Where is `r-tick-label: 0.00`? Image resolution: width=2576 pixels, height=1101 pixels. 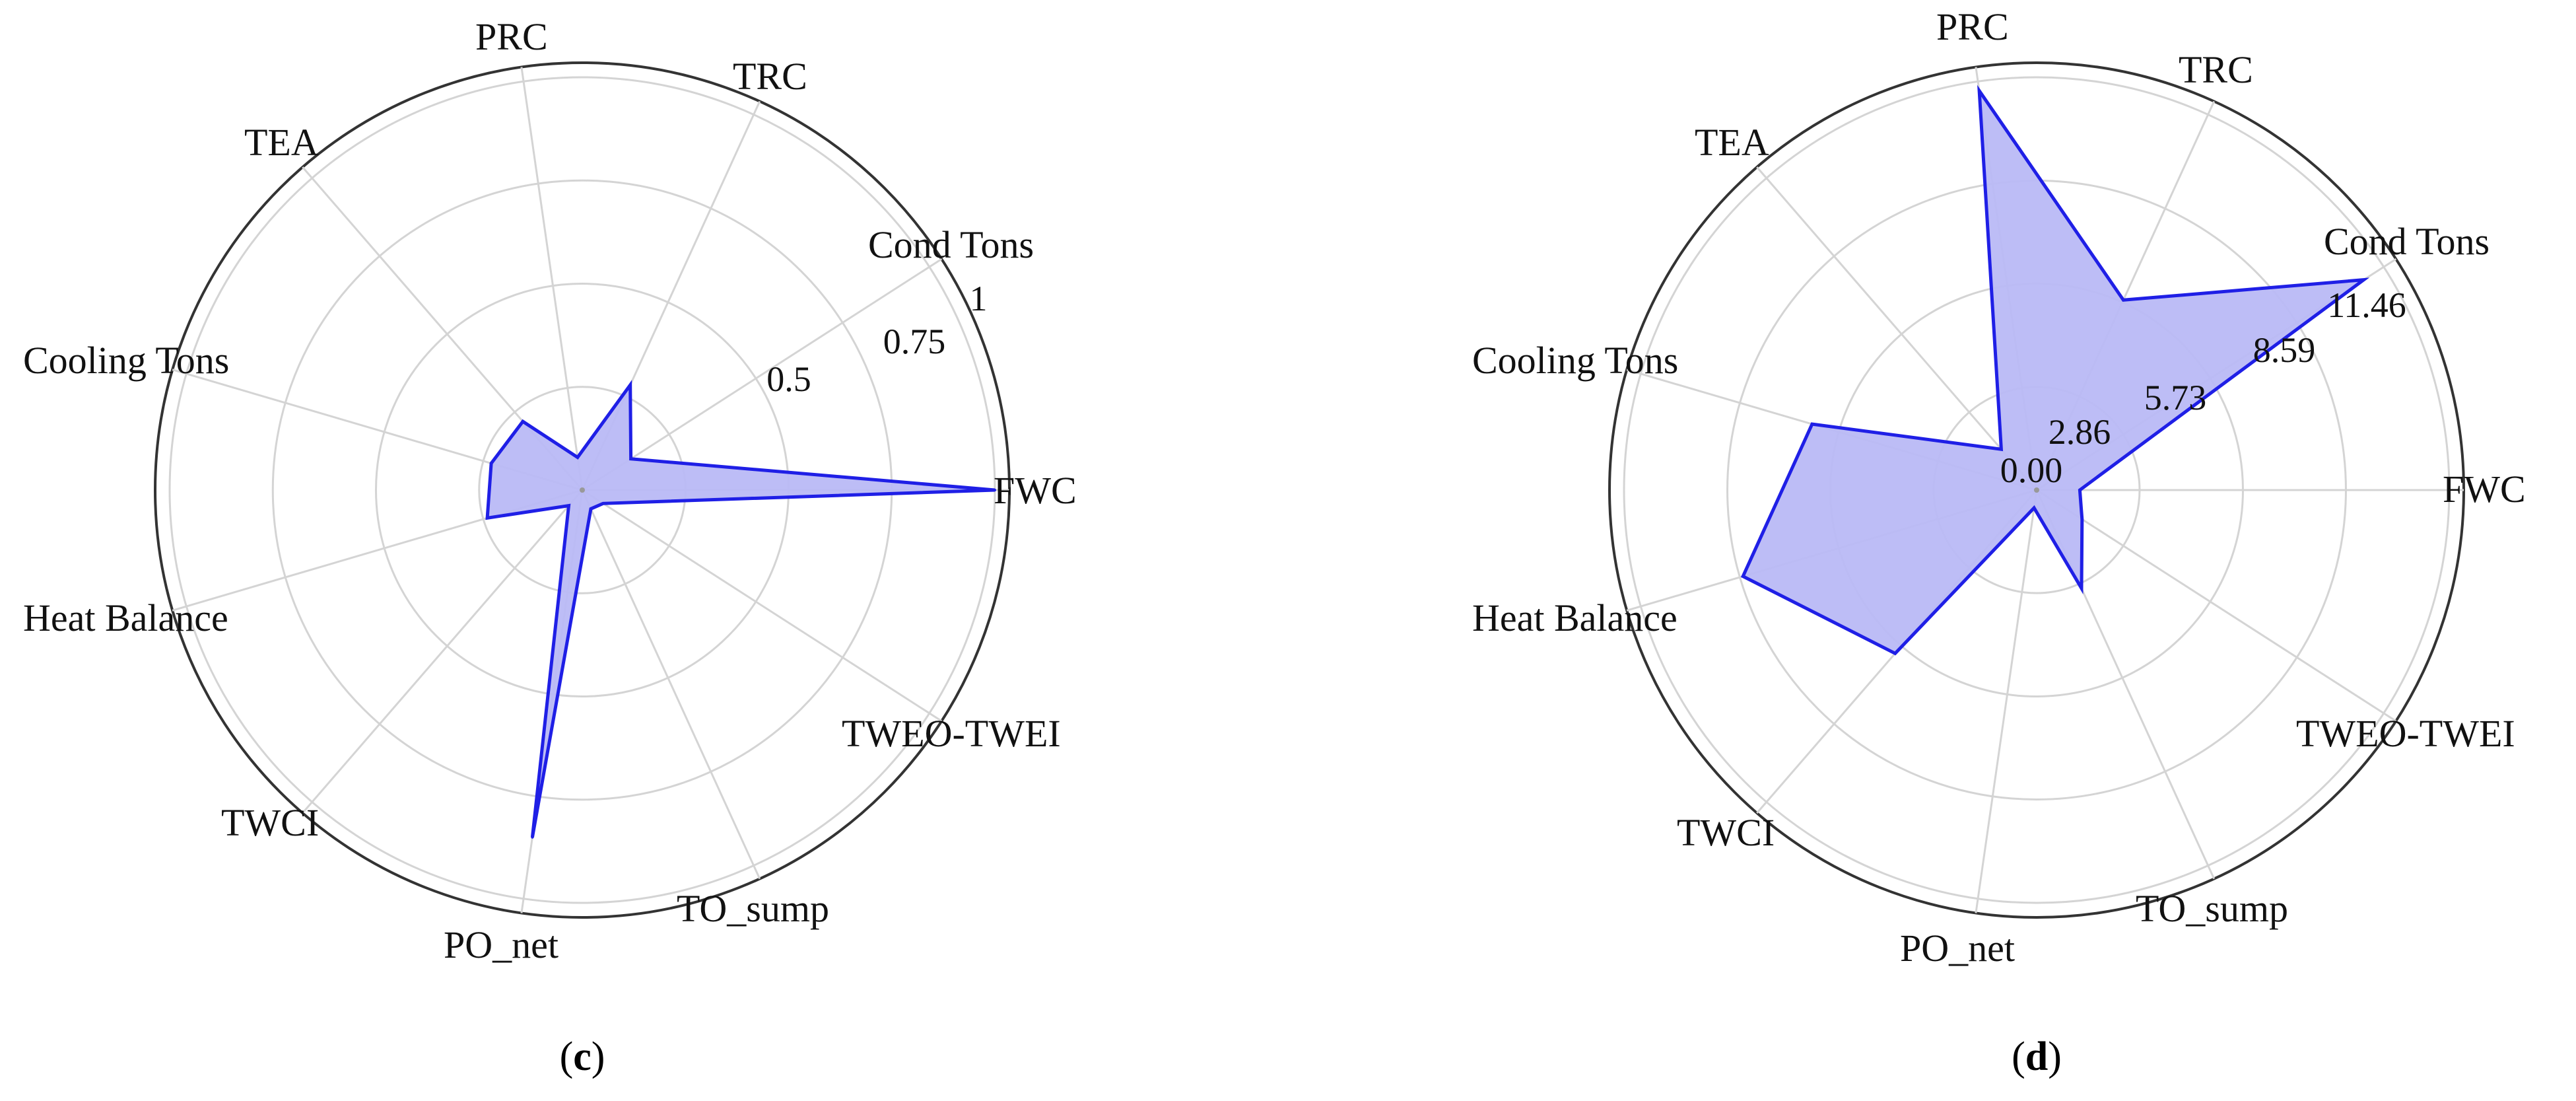
r-tick-label: 0.00 is located at coordinates (2032, 470).